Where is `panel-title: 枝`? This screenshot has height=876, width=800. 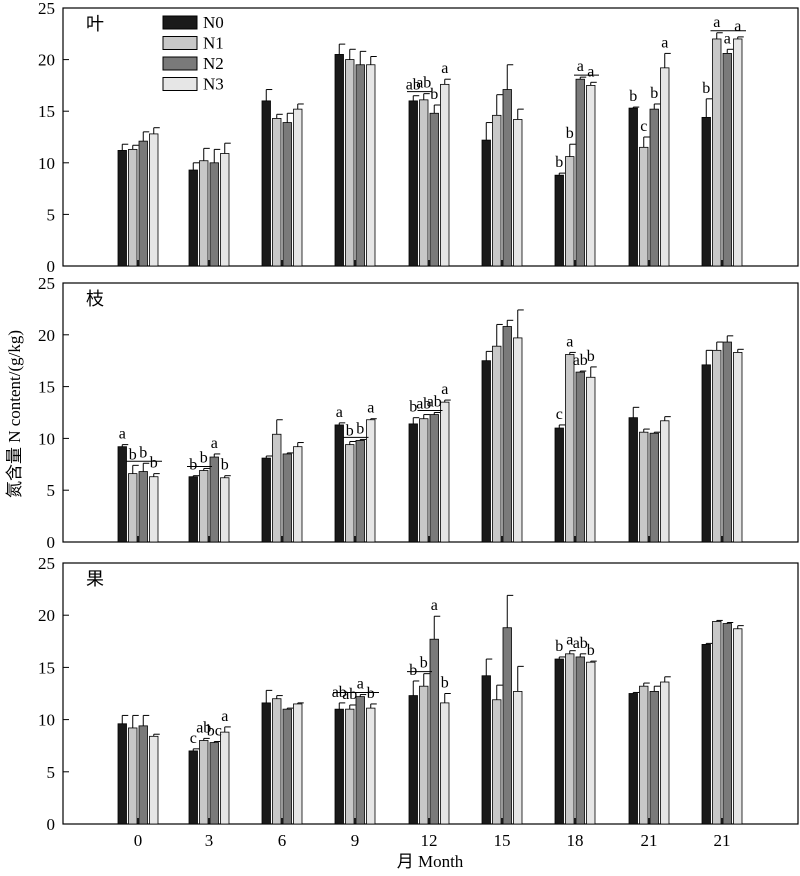
panel-title: 枝 is located at coordinates (95, 299).